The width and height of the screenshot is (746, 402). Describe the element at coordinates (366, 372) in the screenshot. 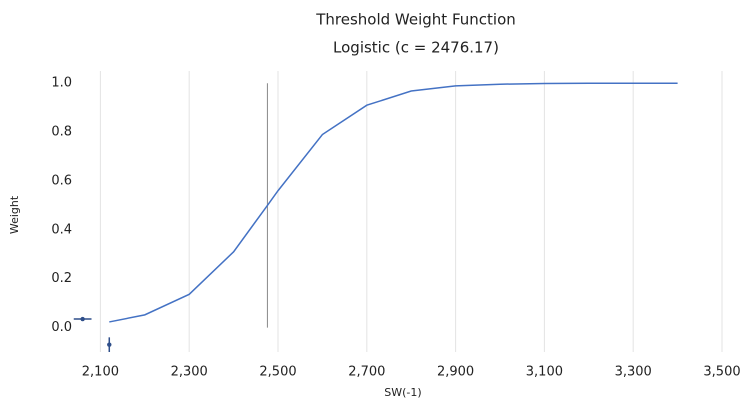

I see `x-tick-label: 2,700` at that location.